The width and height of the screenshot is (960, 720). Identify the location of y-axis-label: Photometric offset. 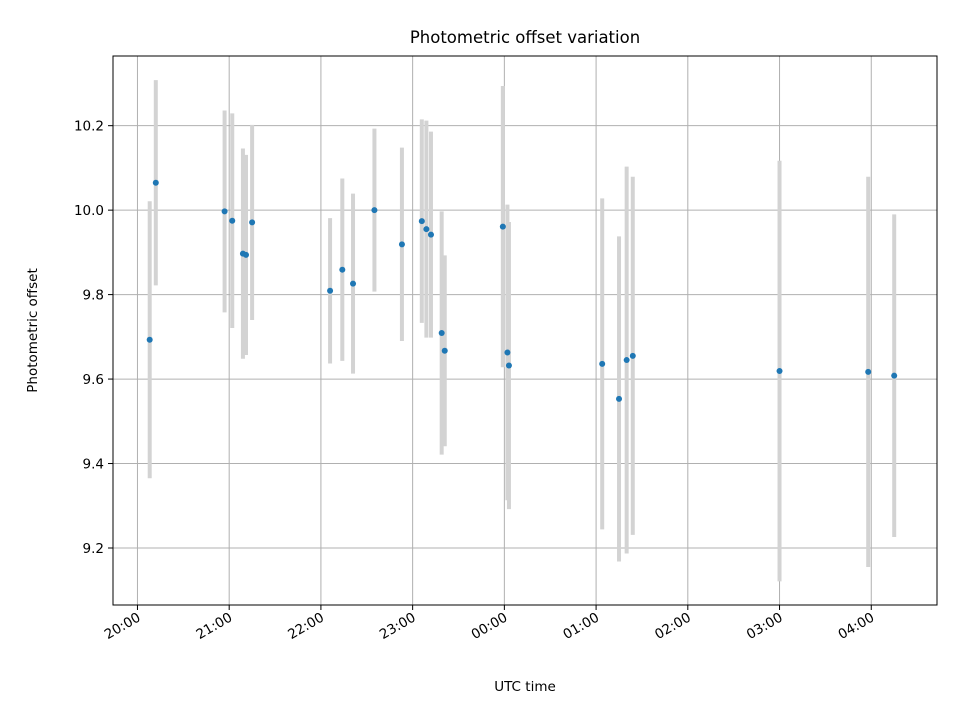
(33, 330).